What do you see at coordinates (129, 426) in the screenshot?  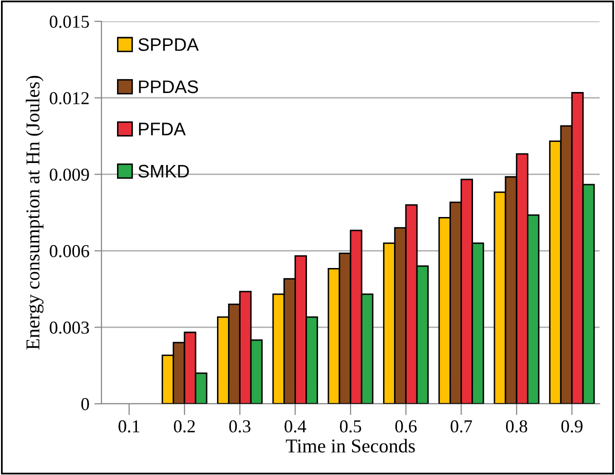 I see `x-tick-label: 0.1` at bounding box center [129, 426].